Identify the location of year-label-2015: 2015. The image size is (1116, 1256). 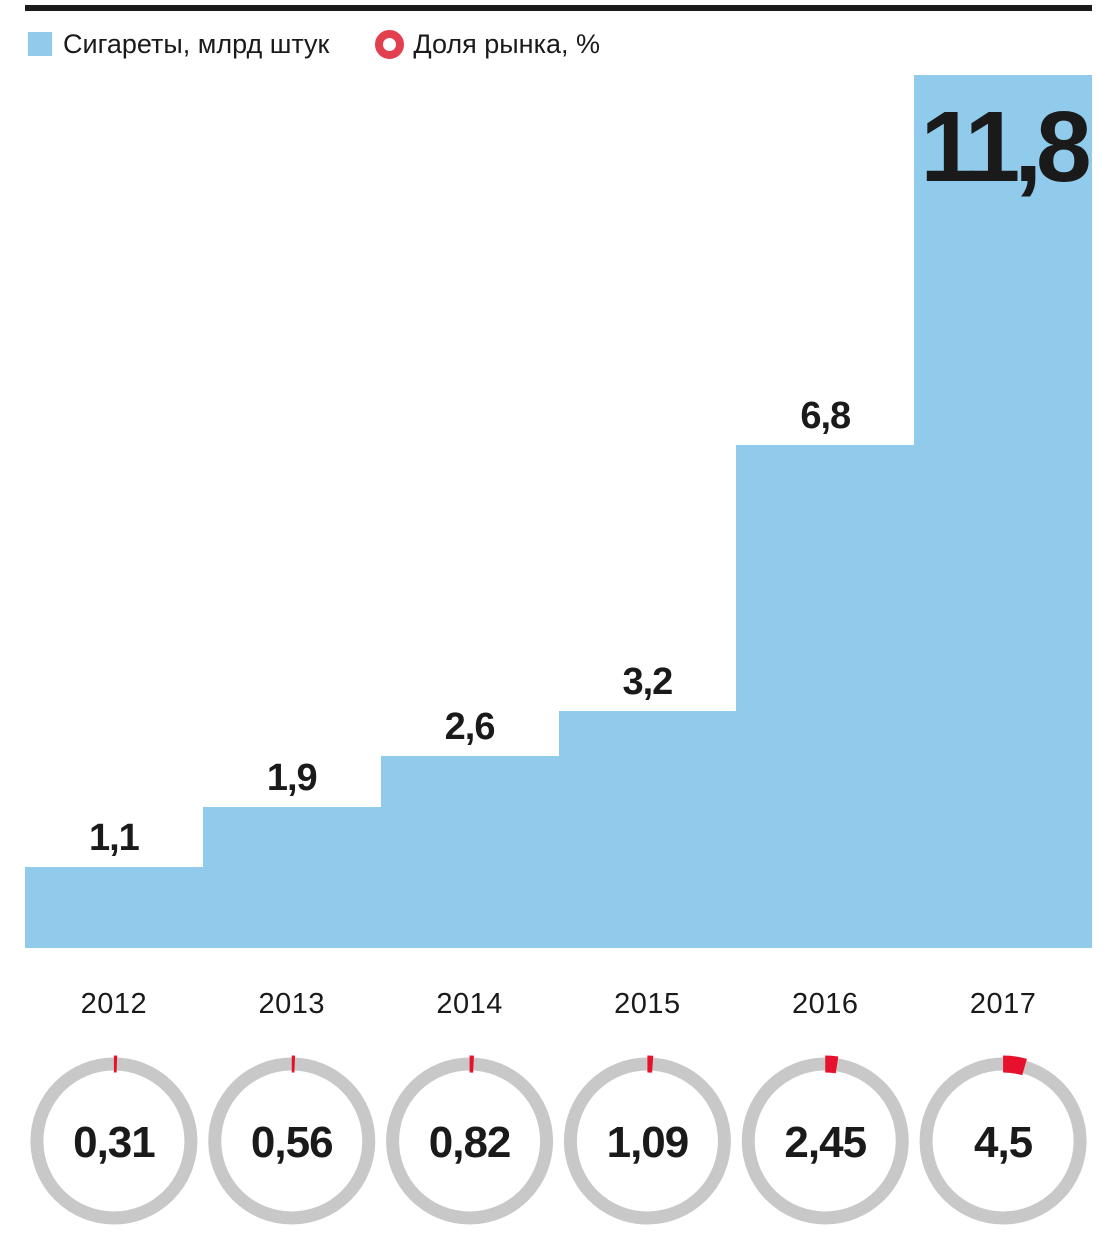
(647, 1004).